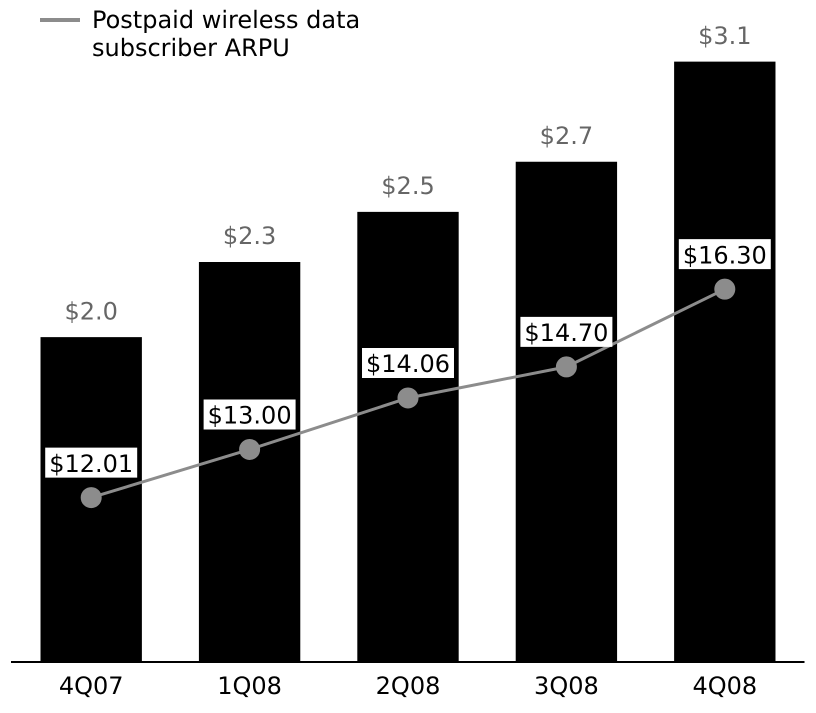 This screenshot has height=713, width=816. What do you see at coordinates (724, 255) in the screenshot?
I see `data-label: $16.30` at bounding box center [724, 255].